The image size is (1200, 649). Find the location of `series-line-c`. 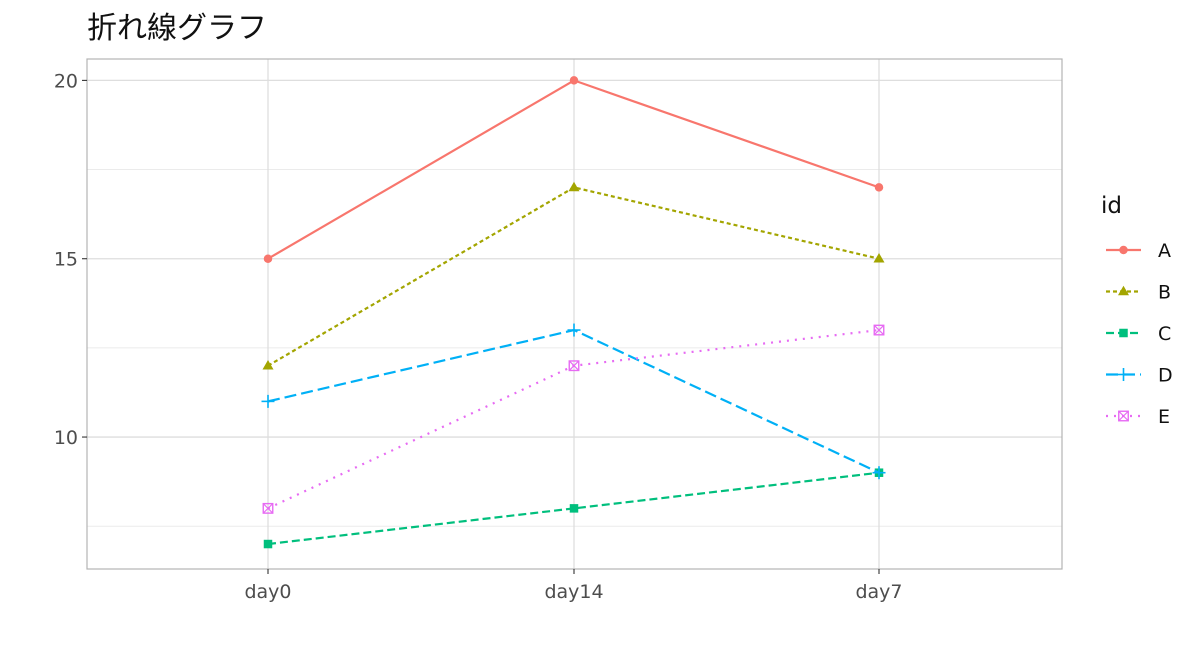

series-line-c is located at coordinates (573, 508).